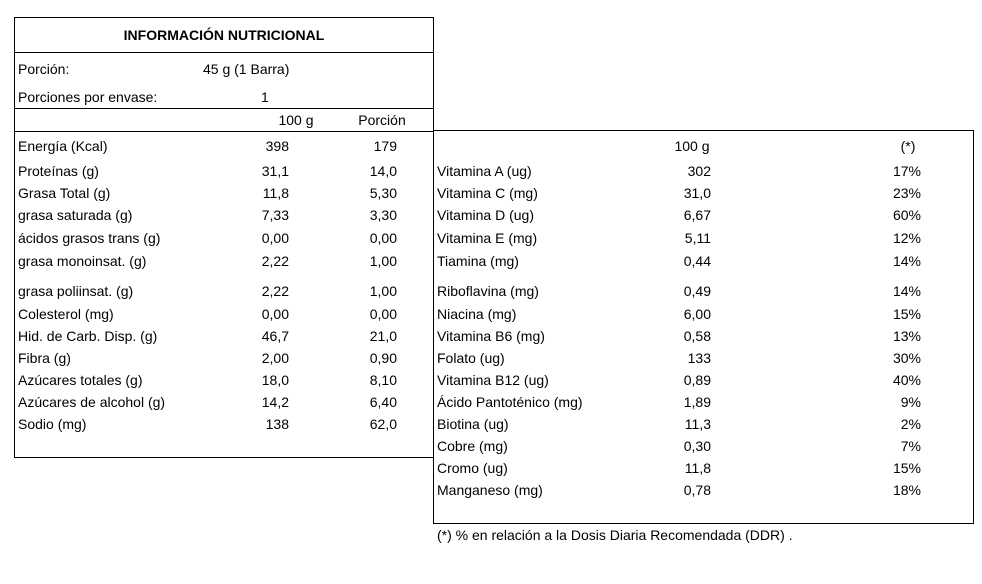 The width and height of the screenshot is (982, 584). What do you see at coordinates (383, 380) in the screenshot?
I see `cell-value: 8,10` at bounding box center [383, 380].